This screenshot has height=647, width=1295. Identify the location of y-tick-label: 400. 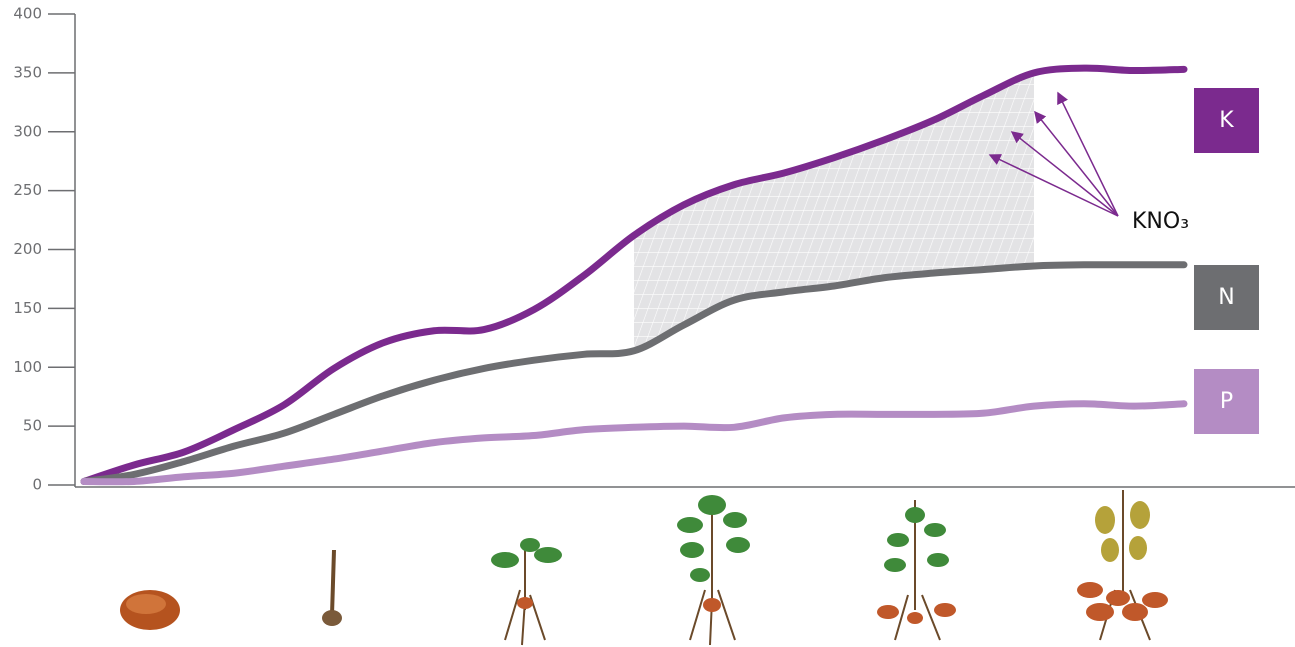
(27, 14).